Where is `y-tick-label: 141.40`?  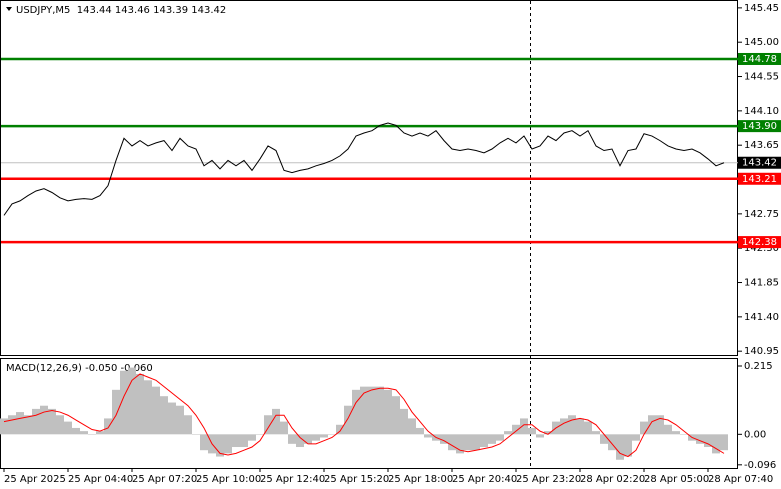
y-tick-label: 141.40 is located at coordinates (761, 317).